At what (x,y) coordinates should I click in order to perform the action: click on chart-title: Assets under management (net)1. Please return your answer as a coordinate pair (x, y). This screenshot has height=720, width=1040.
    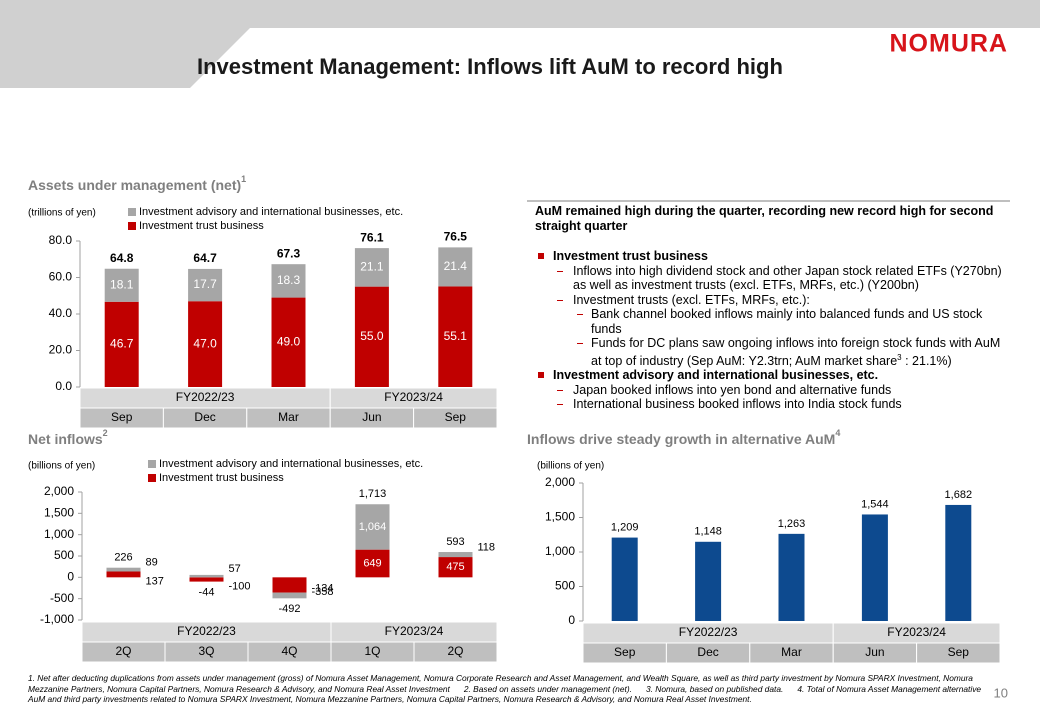
    Looking at the image, I should click on (137, 183).